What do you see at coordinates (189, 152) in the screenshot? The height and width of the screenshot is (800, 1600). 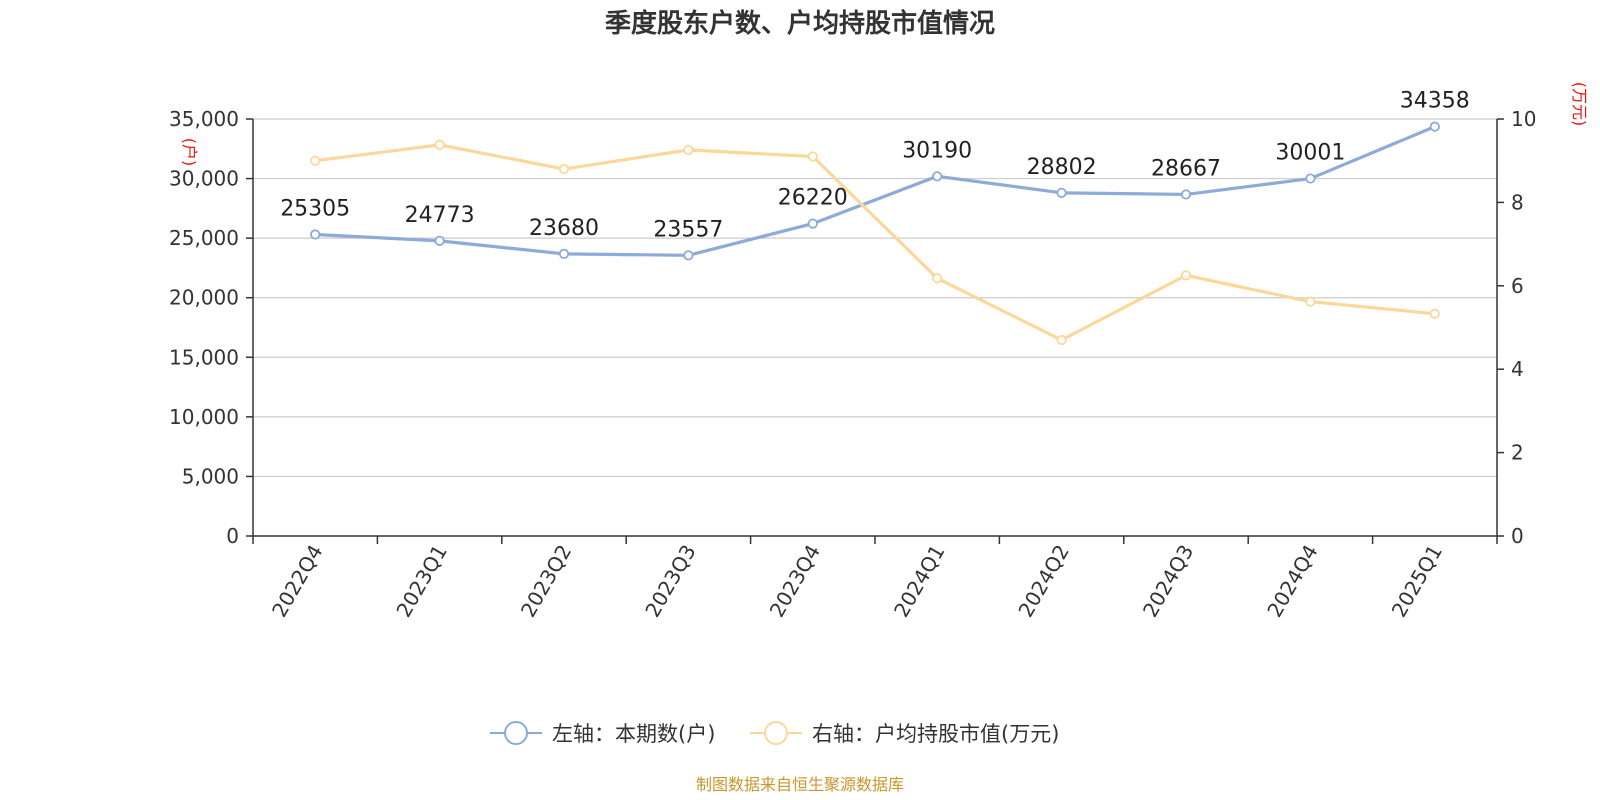 I see `y-left-unit: (户)` at bounding box center [189, 152].